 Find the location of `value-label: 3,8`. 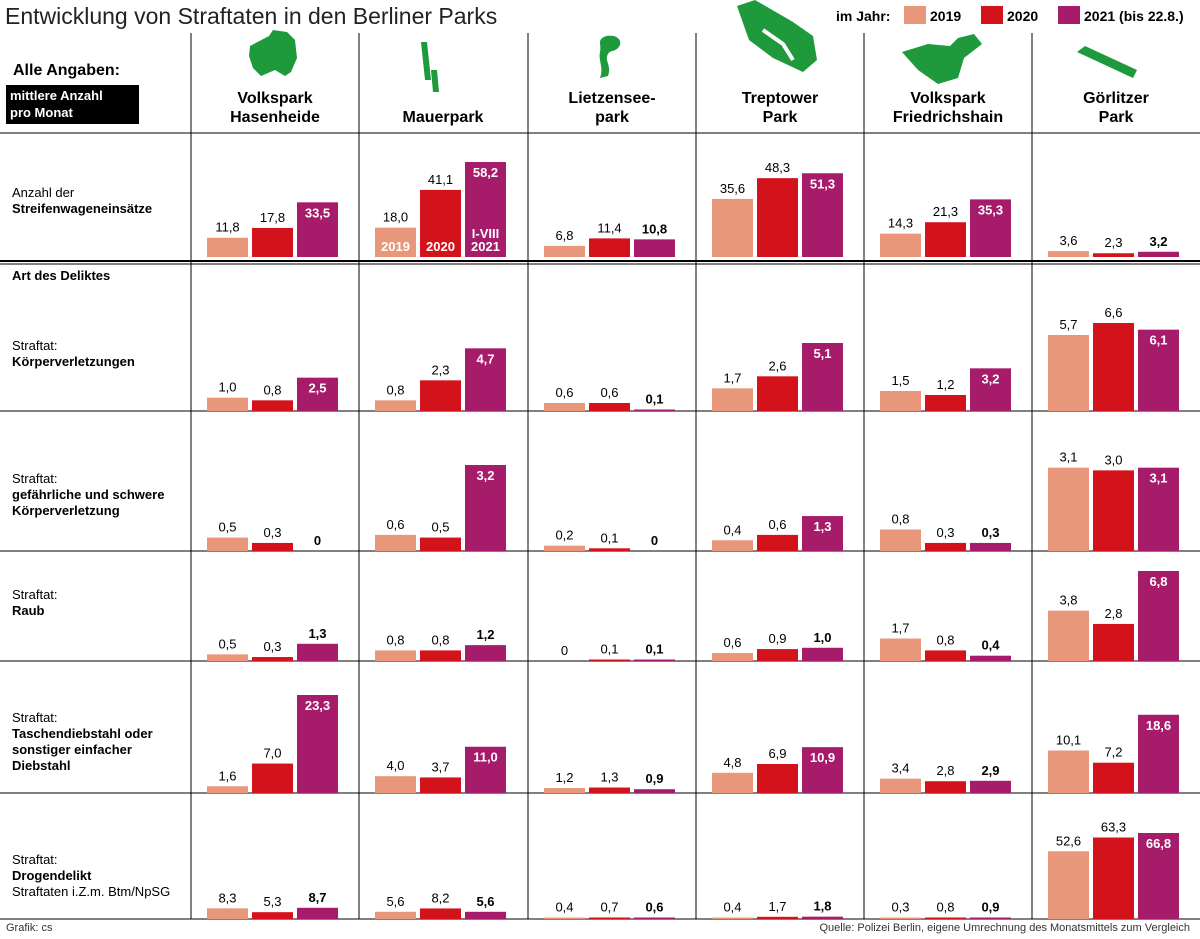

value-label: 3,8 is located at coordinates (1068, 600).